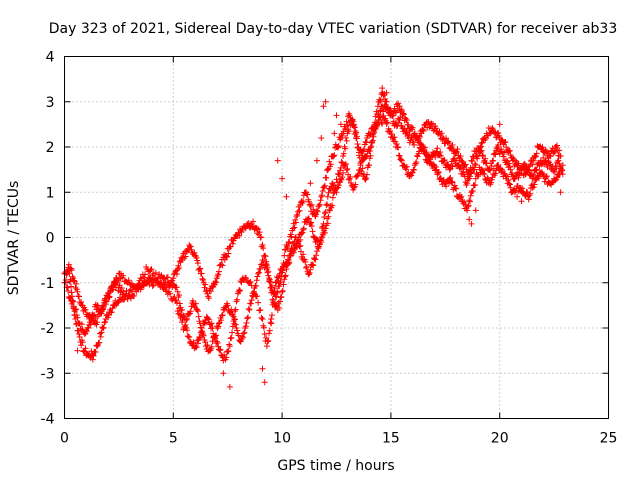  I want to click on y-tick-label: -1, so click(48, 284).